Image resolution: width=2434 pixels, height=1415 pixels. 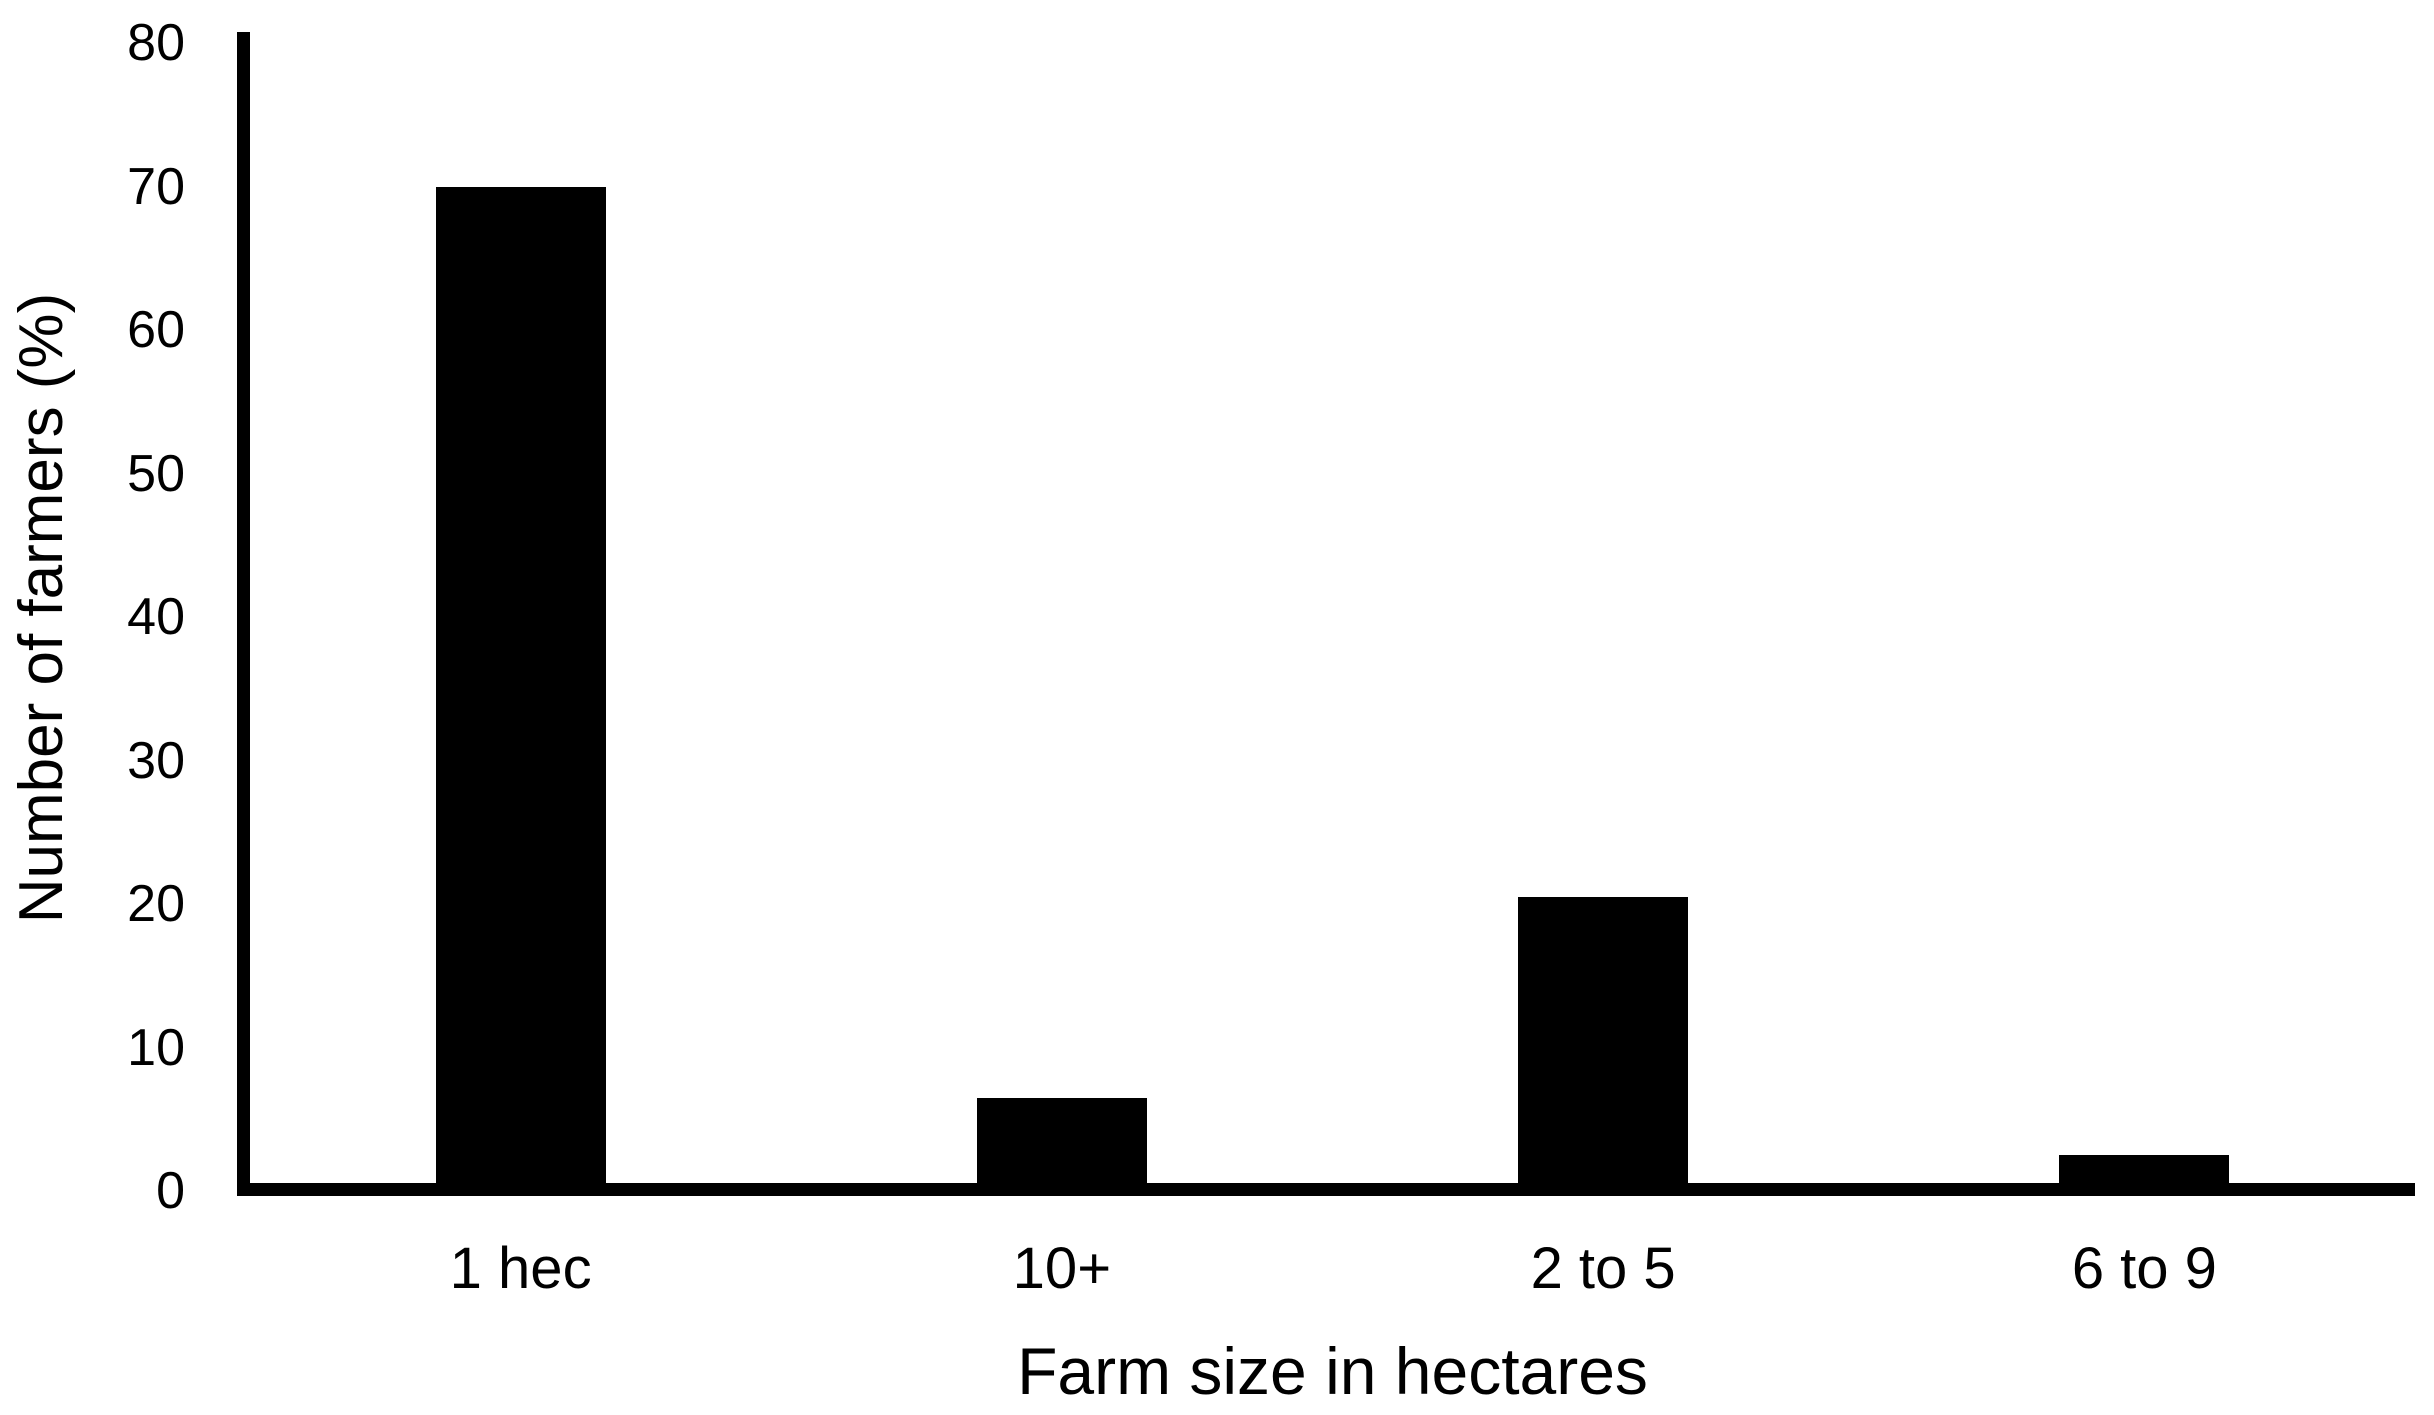 What do you see at coordinates (1332, 1371) in the screenshot?
I see `x-axis-title: Farm size in hectares` at bounding box center [1332, 1371].